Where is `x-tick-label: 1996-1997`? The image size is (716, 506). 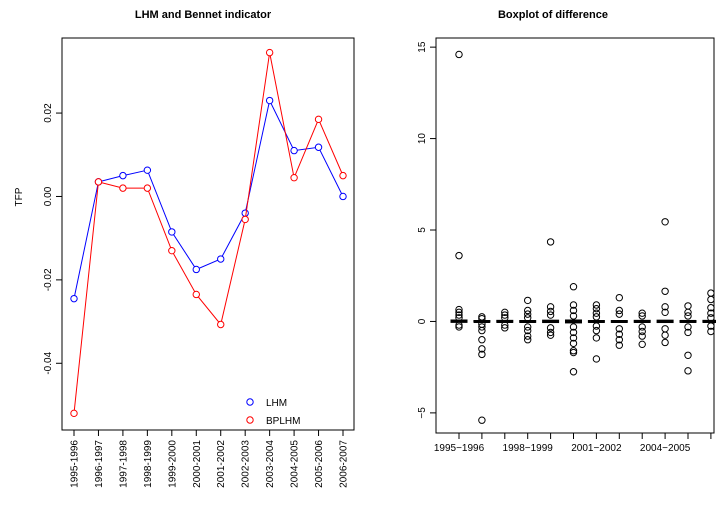
x-tick-label: 1996-1997 is located at coordinates (99, 464).